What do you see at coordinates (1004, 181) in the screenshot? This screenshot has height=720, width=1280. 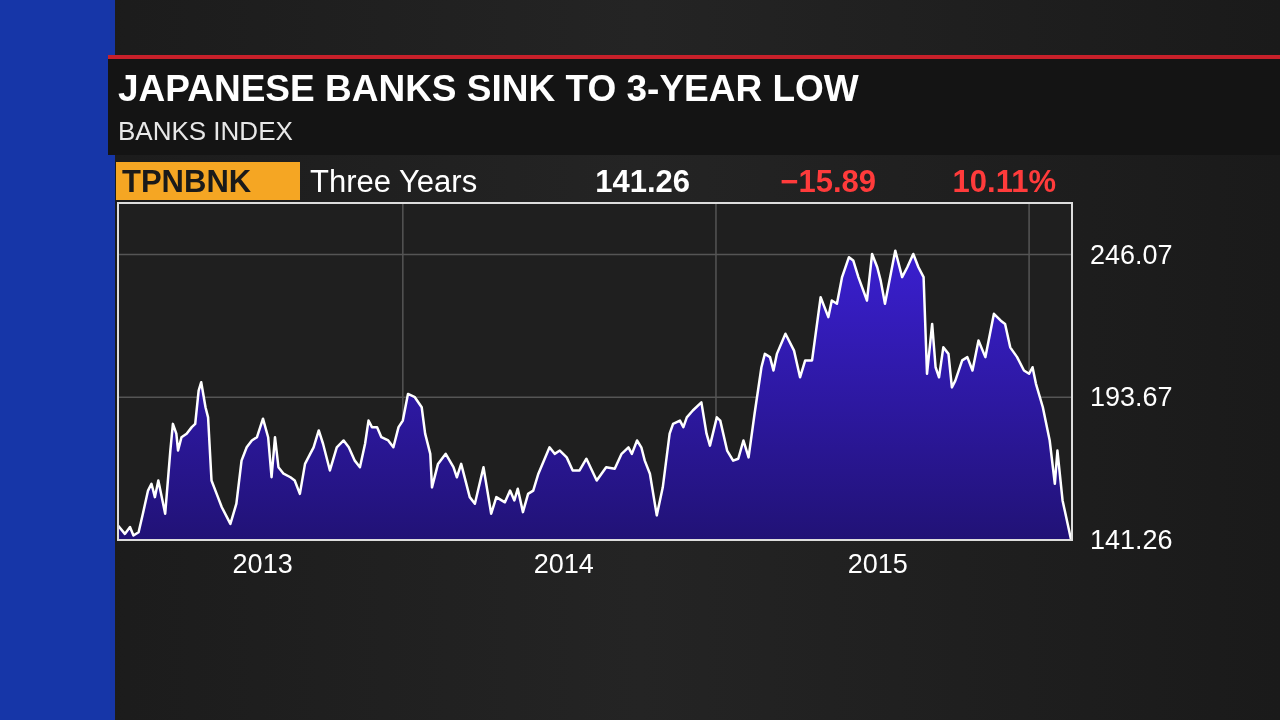 I see `text: 10.11%` at bounding box center [1004, 181].